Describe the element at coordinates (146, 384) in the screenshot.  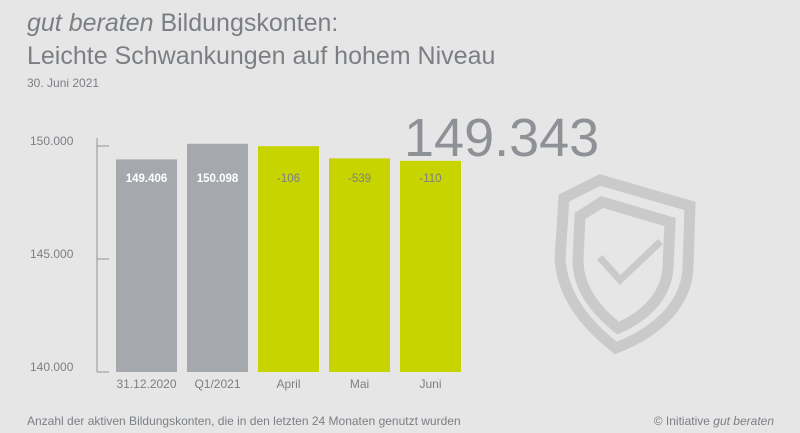
I see `x-tick-label: 31.12.2020` at that location.